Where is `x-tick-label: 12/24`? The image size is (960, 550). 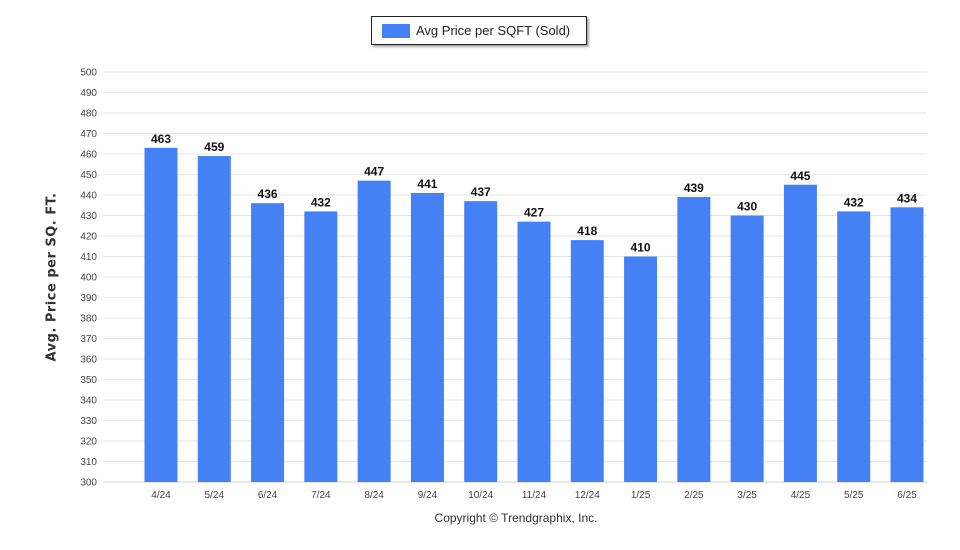
x-tick-label: 12/24 is located at coordinates (587, 495).